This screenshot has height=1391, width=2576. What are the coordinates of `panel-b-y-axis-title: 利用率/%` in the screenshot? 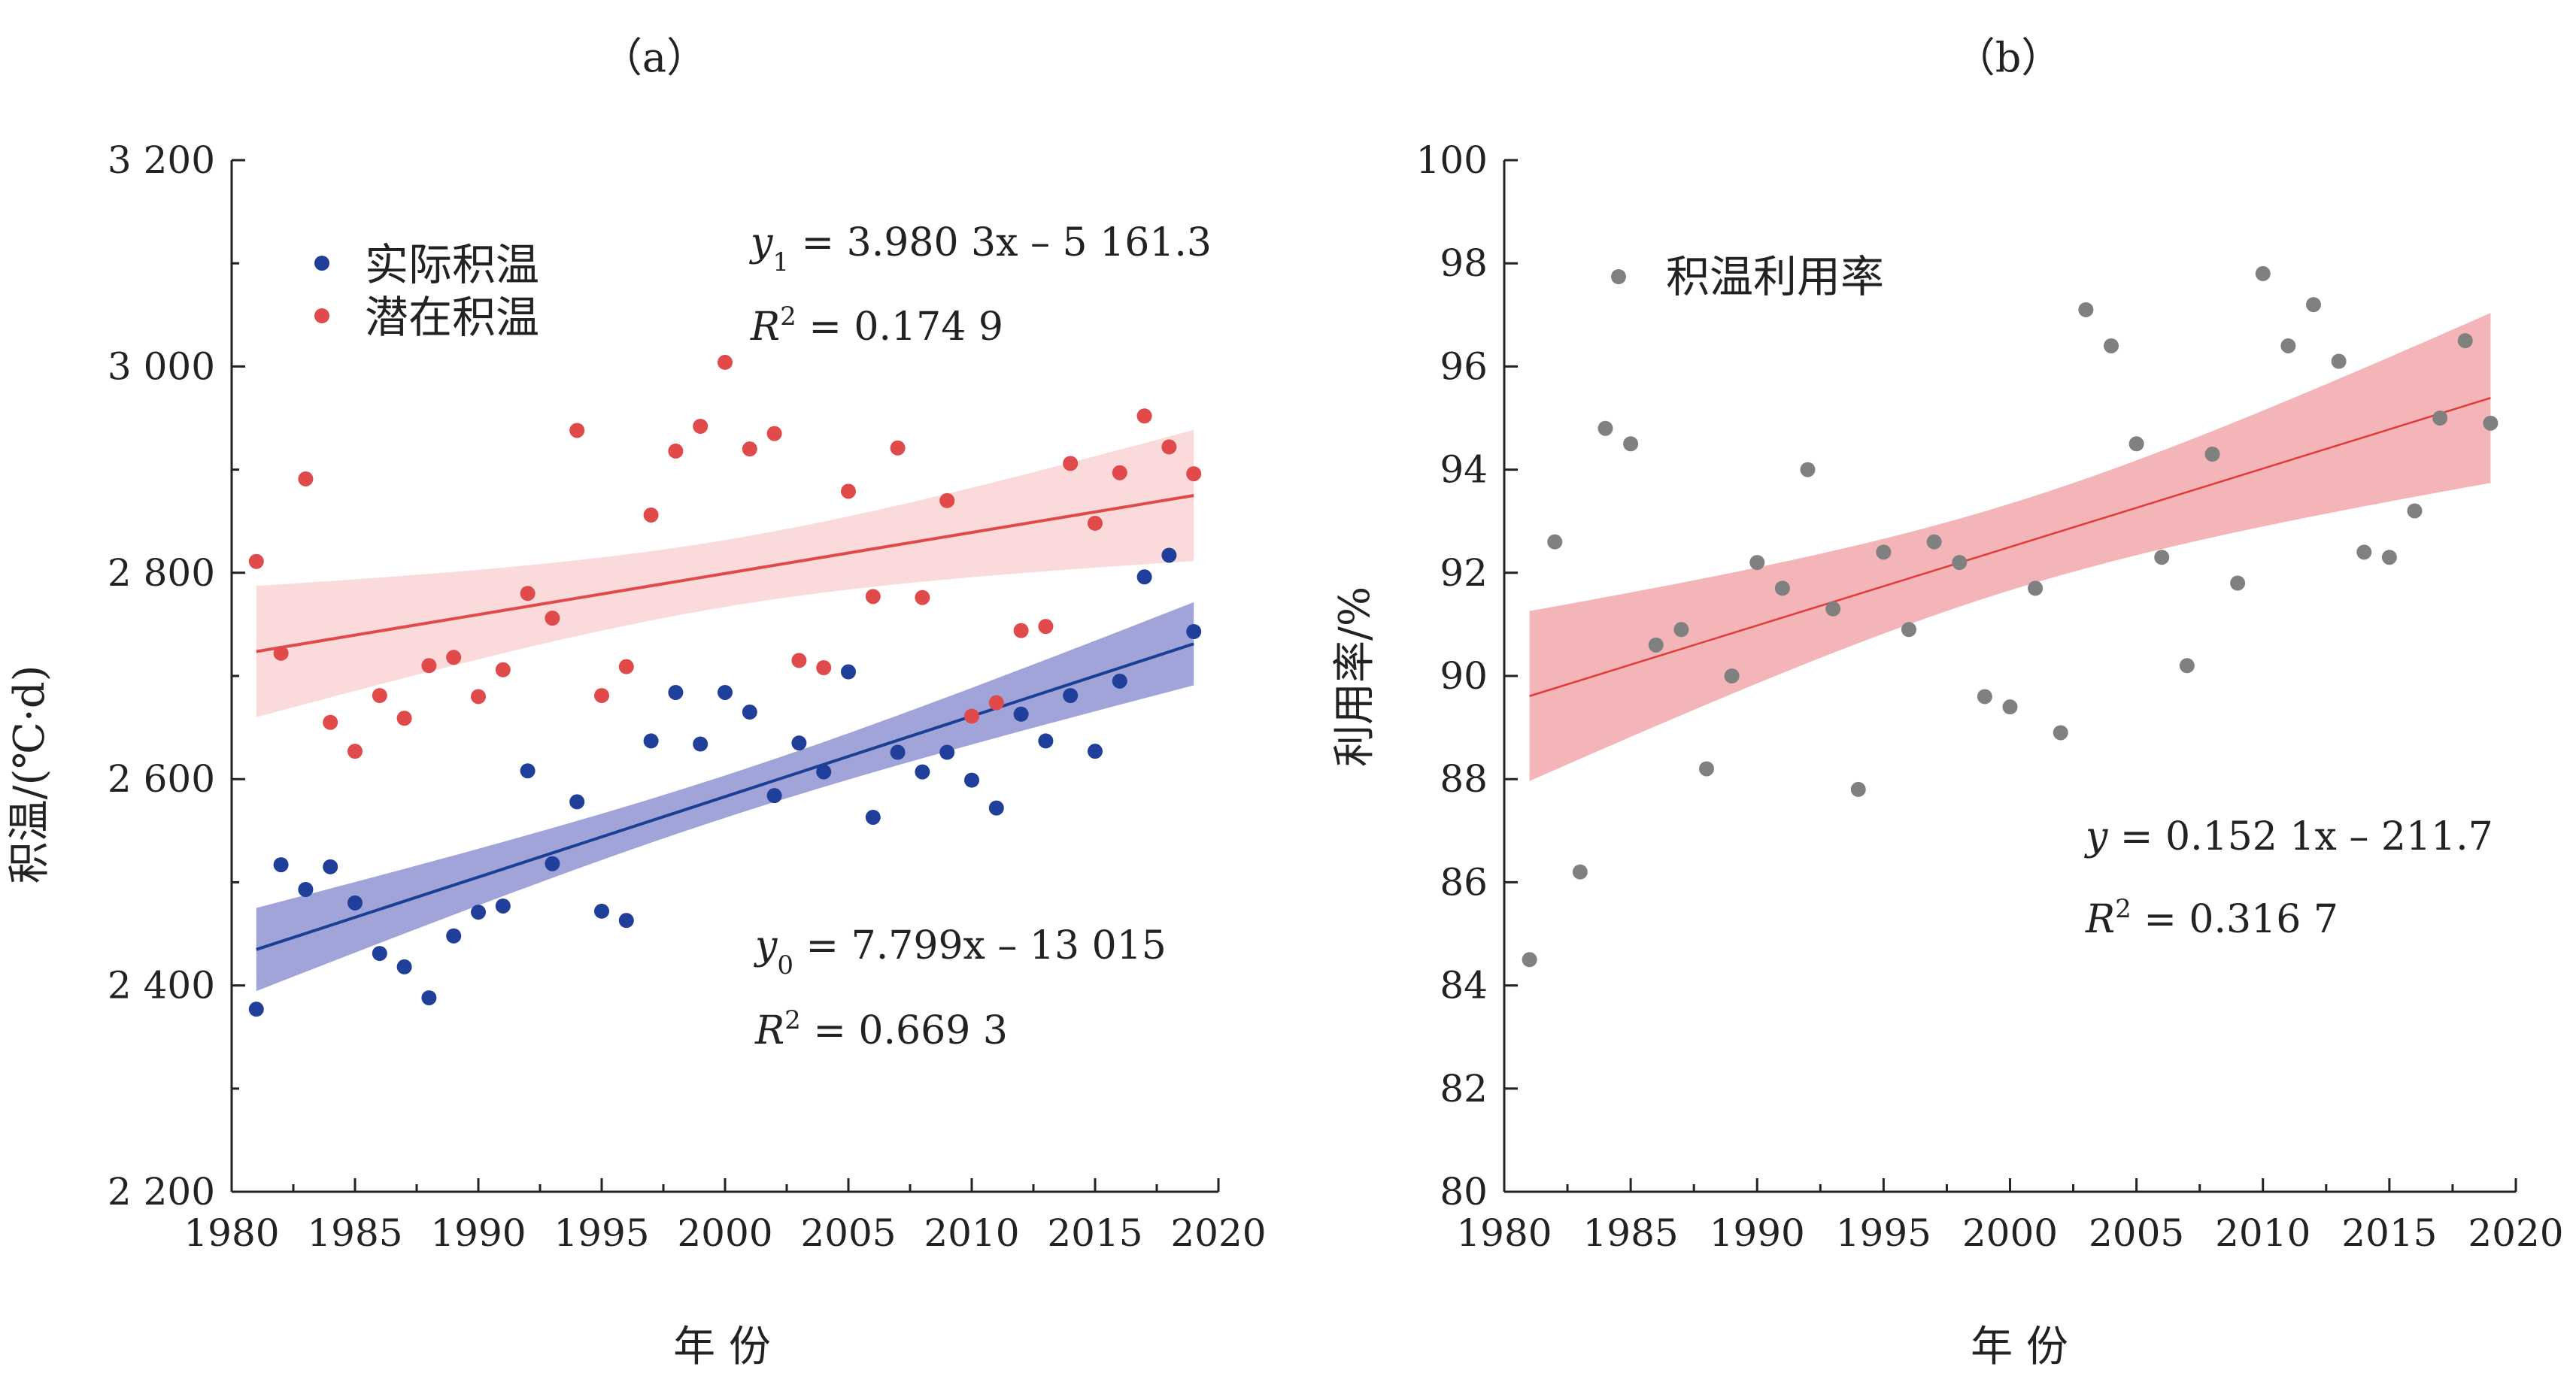 It's located at (1354, 676).